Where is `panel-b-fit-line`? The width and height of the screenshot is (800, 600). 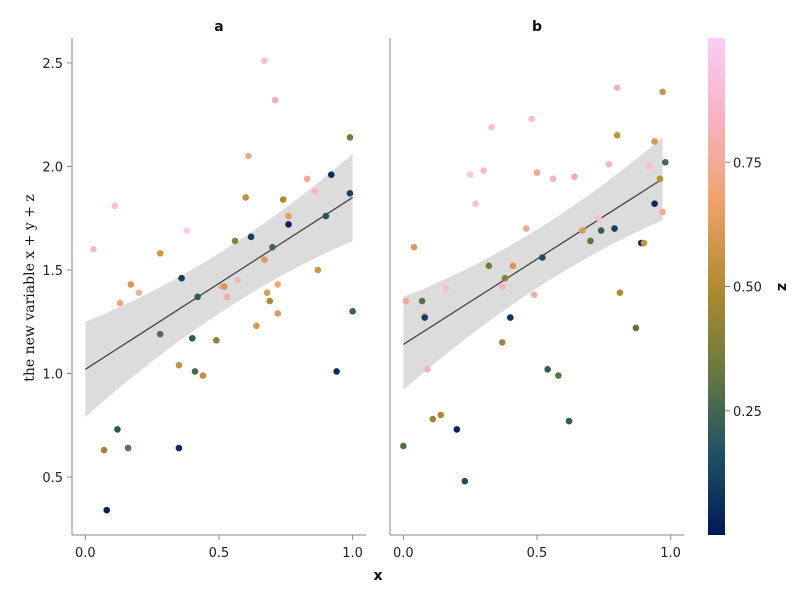
panel-b-fit-line is located at coordinates (533, 262).